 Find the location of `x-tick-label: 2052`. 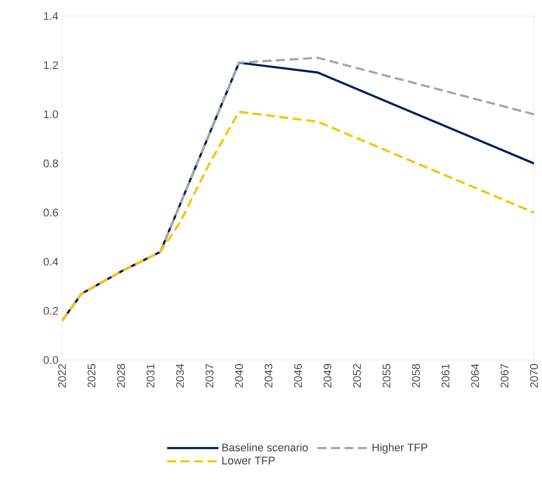

x-tick-label: 2052 is located at coordinates (357, 376).